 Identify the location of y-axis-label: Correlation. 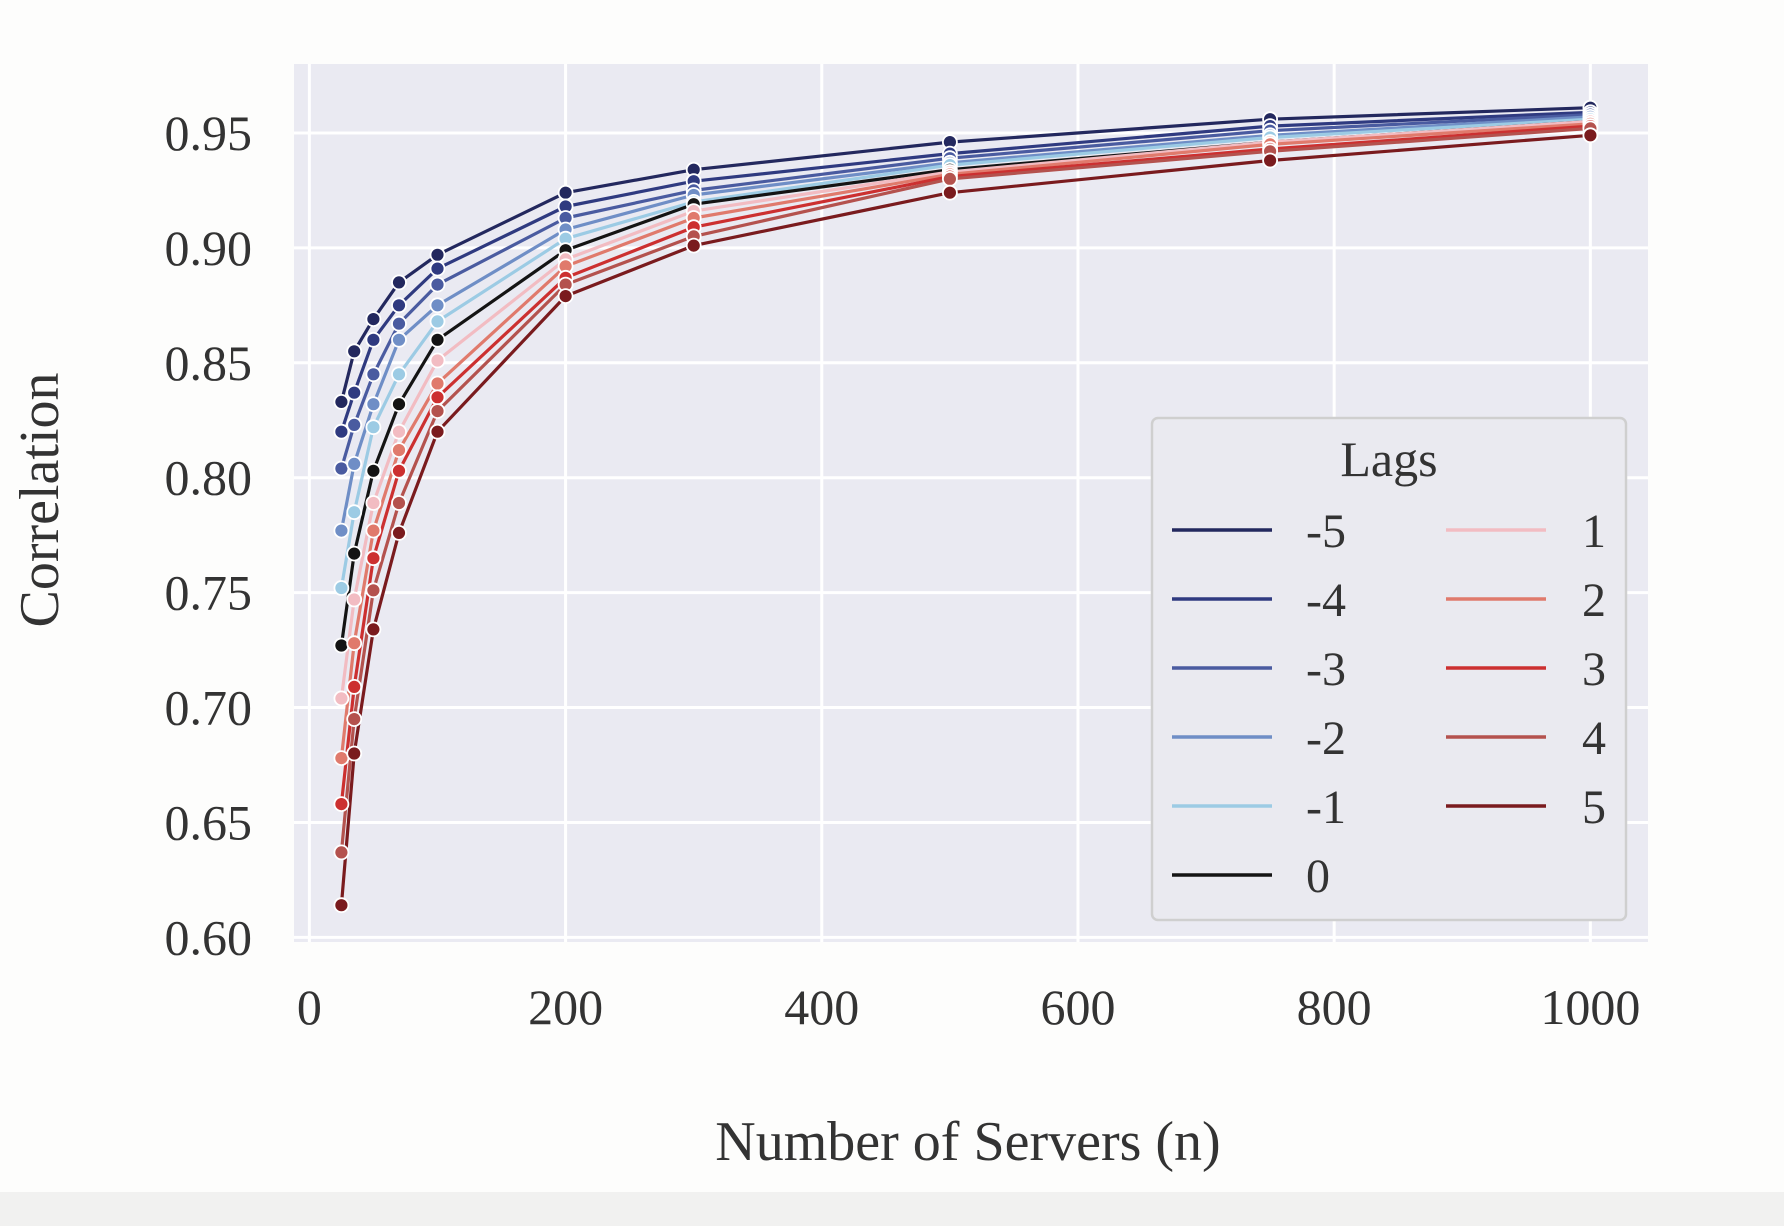
(40, 499).